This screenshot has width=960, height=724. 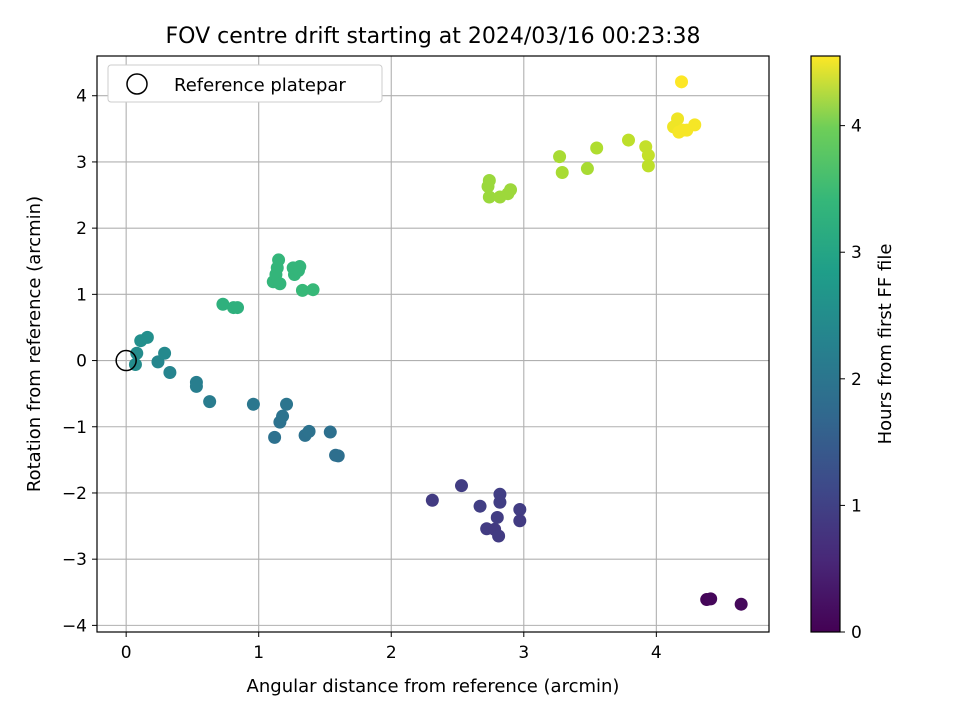 What do you see at coordinates (856, 127) in the screenshot?
I see `colorbar-tick-label: 4` at bounding box center [856, 127].